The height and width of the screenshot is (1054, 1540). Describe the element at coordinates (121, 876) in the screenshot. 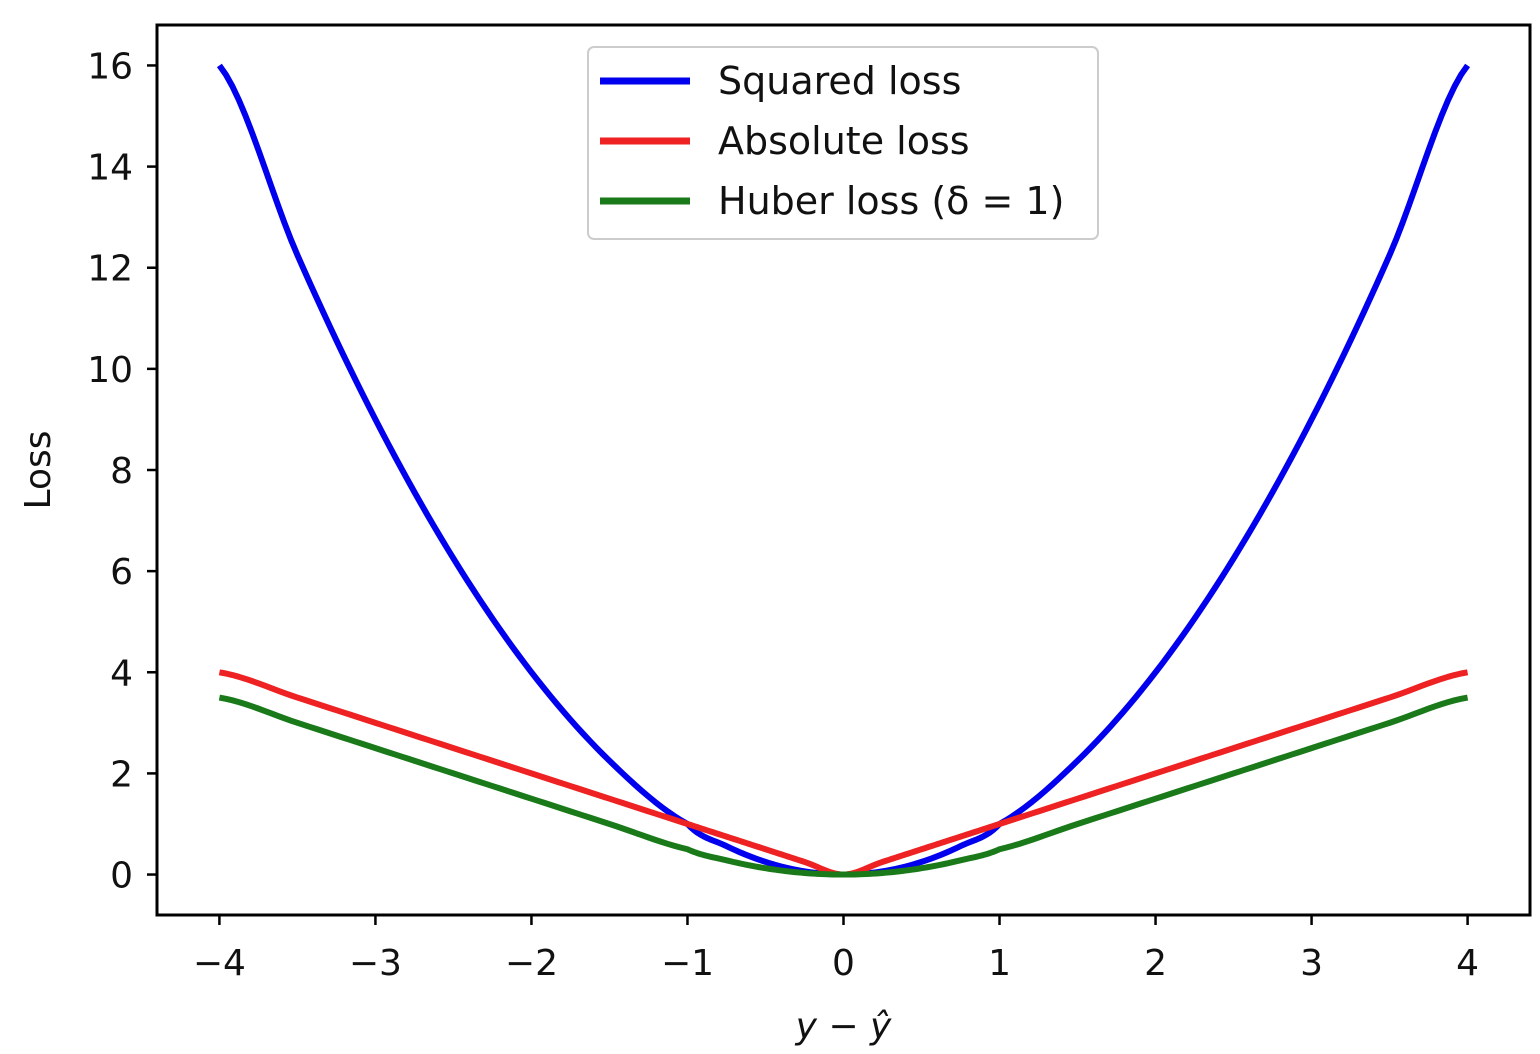

I see `y-tick-label: 0` at that location.